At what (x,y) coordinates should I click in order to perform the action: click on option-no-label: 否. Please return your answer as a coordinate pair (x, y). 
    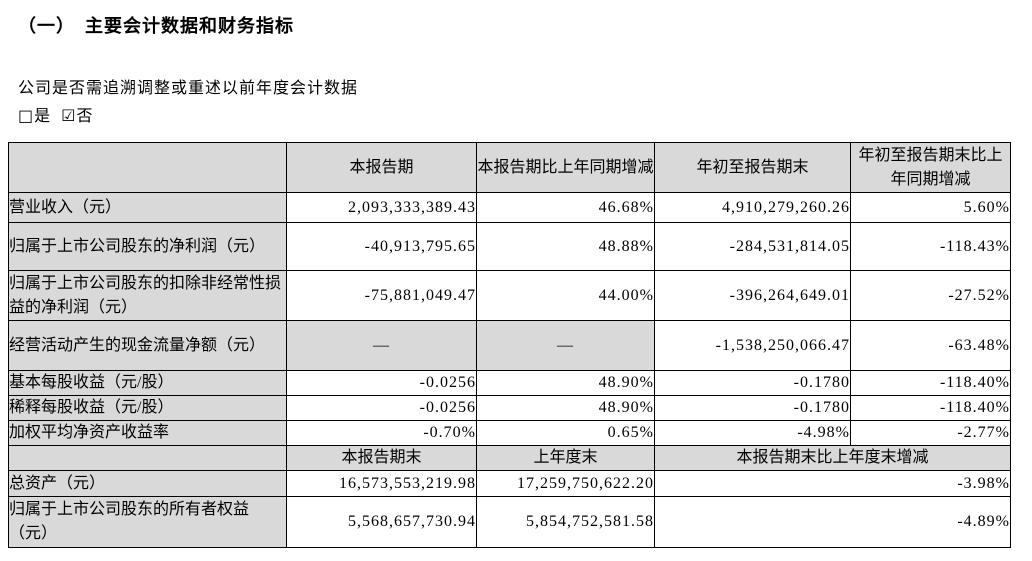
    Looking at the image, I should click on (85, 116).